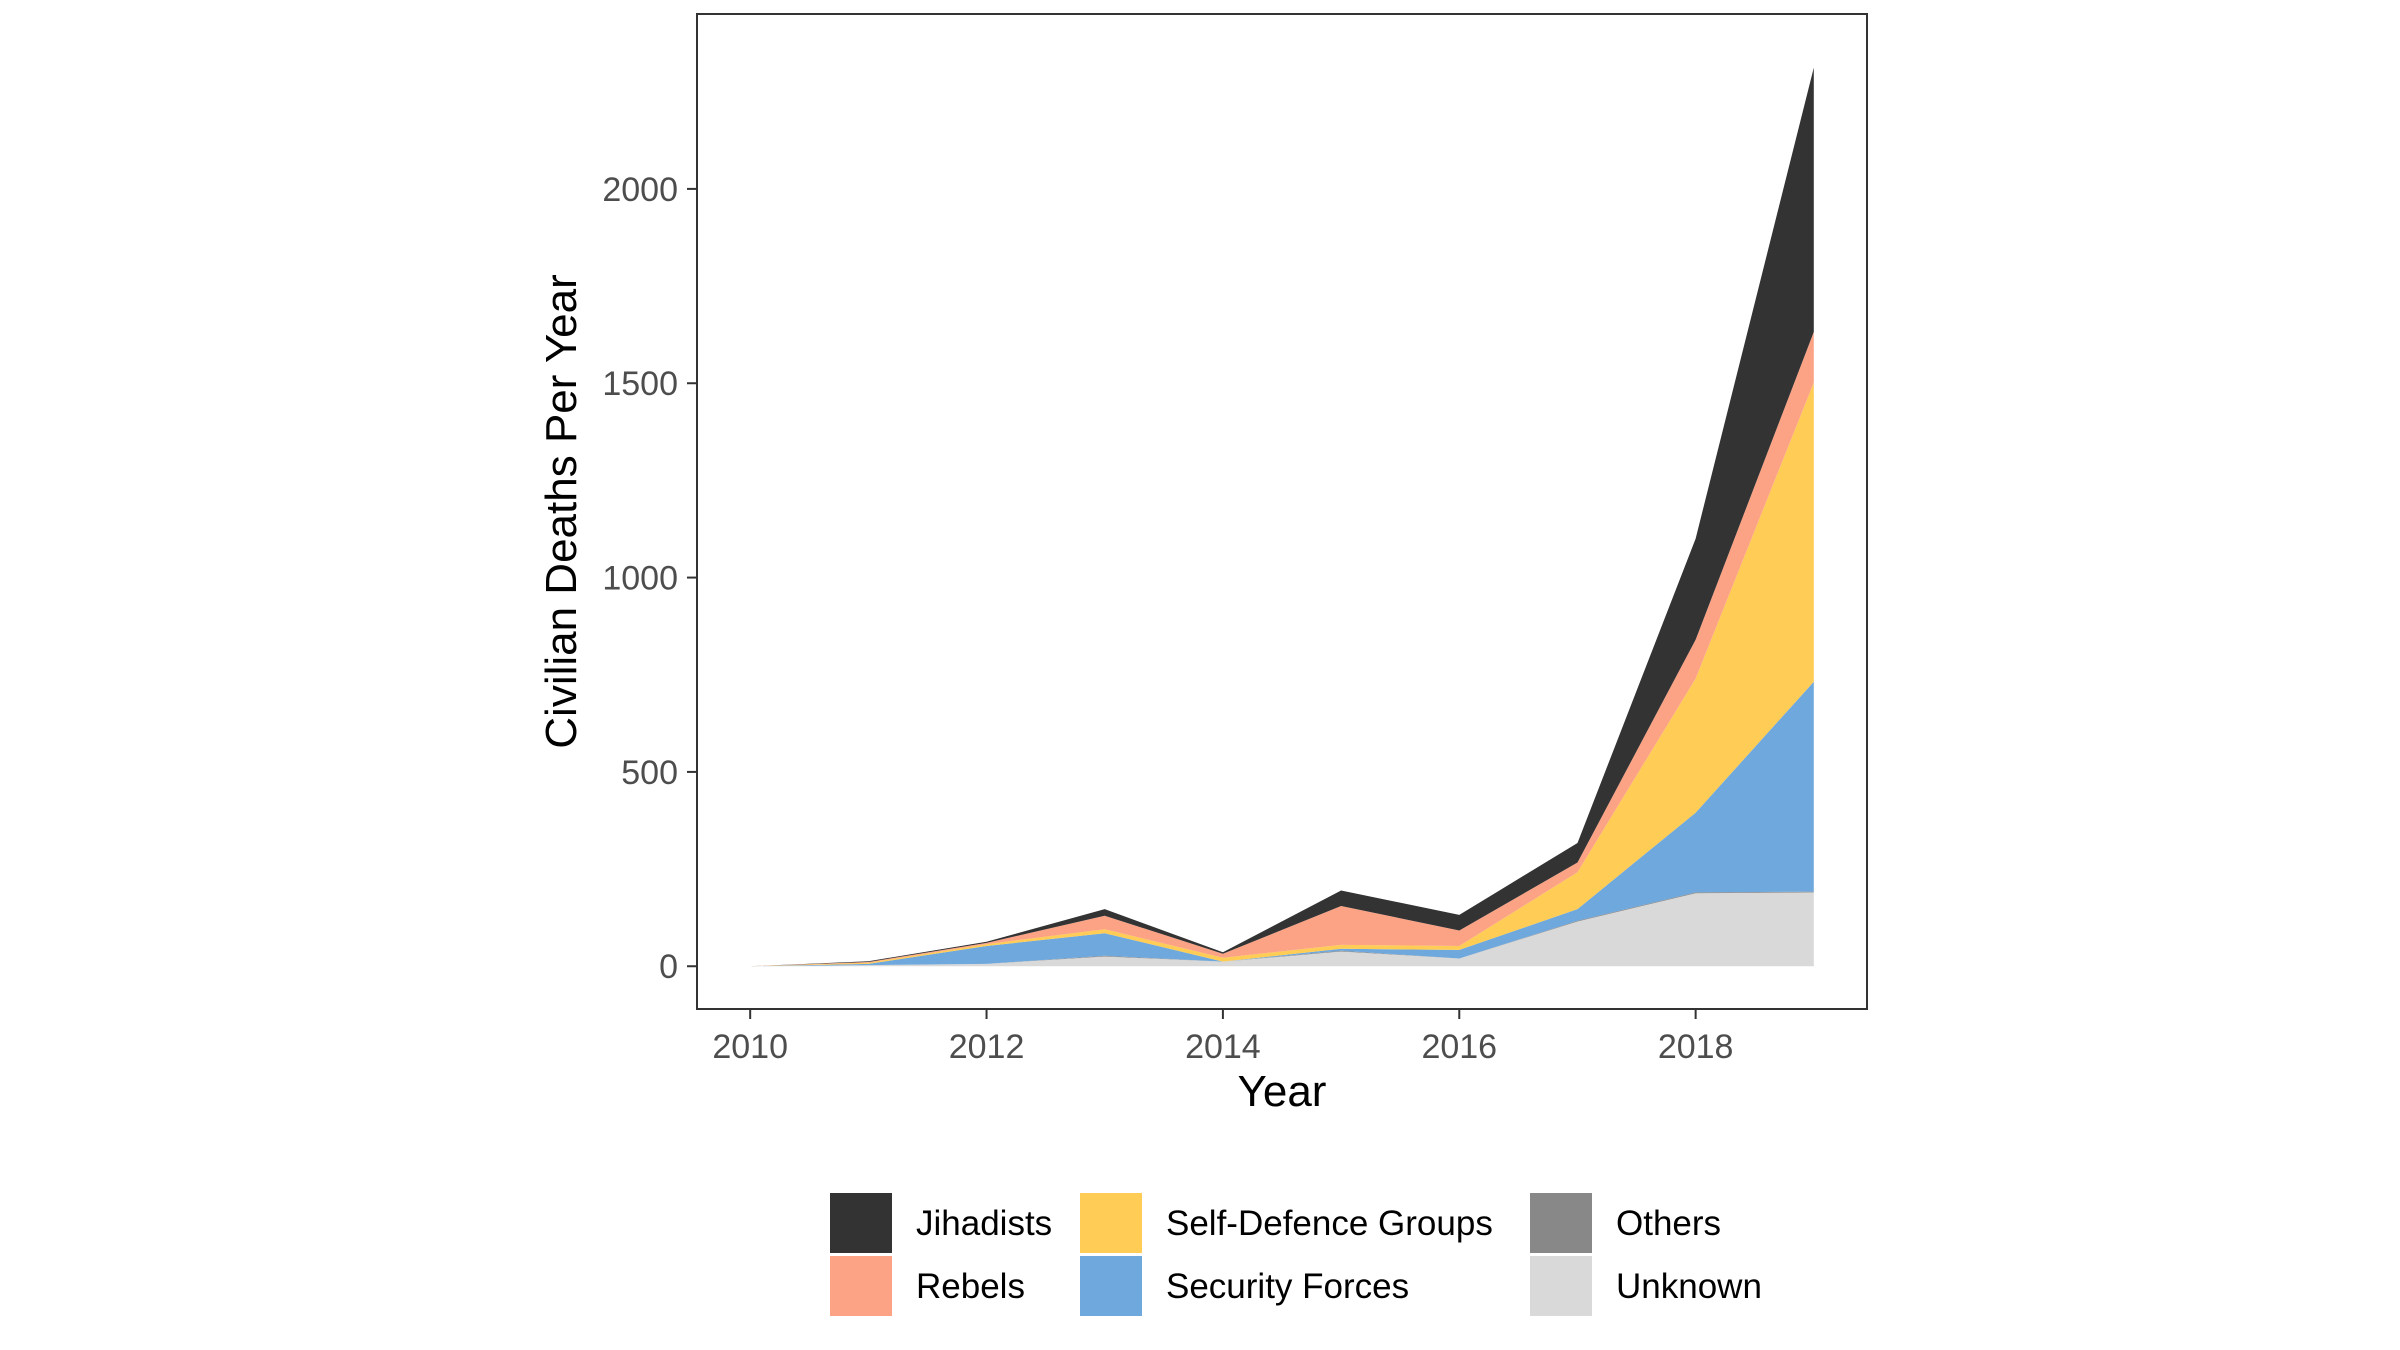 This screenshot has height=1350, width=2400. Describe the element at coordinates (861, 1286) in the screenshot. I see `legend-key-rebels` at that location.